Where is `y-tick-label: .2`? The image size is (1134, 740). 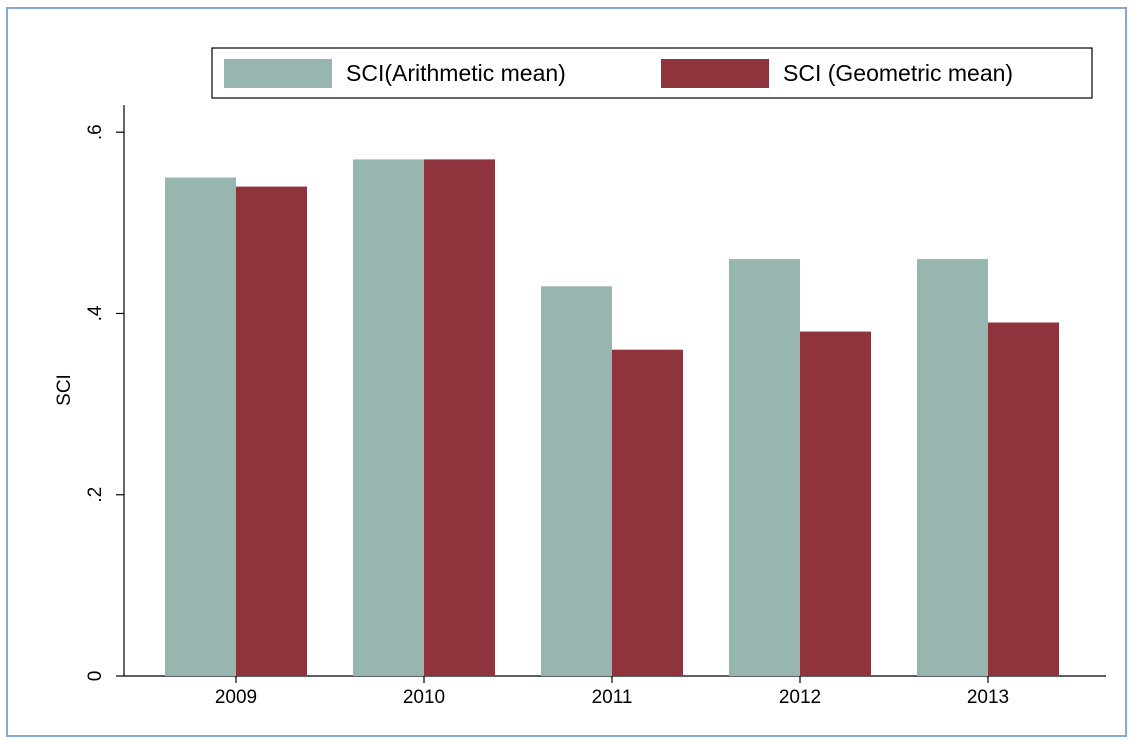 y-tick-label: .2 is located at coordinates (95, 495).